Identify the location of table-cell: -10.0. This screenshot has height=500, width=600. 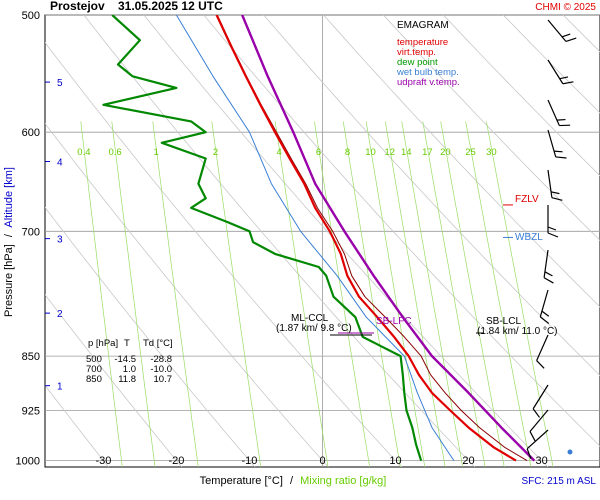
(161, 369).